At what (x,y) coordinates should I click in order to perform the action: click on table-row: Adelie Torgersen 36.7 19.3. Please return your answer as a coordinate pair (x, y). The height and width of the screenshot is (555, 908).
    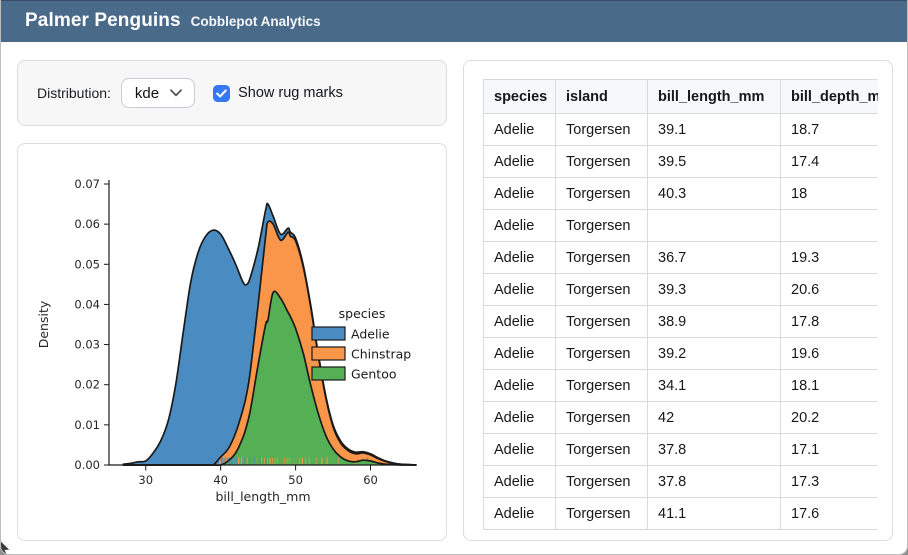
    Looking at the image, I should click on (680, 257).